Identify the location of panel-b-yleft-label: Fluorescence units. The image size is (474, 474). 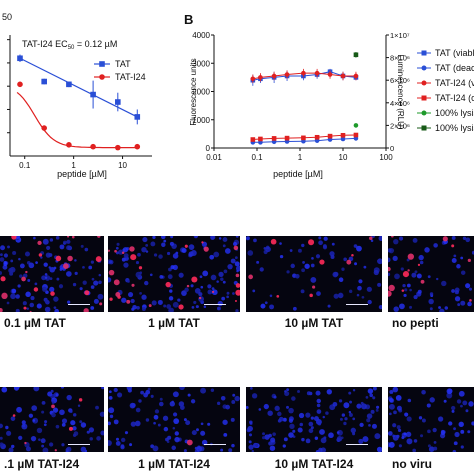
(193, 91).